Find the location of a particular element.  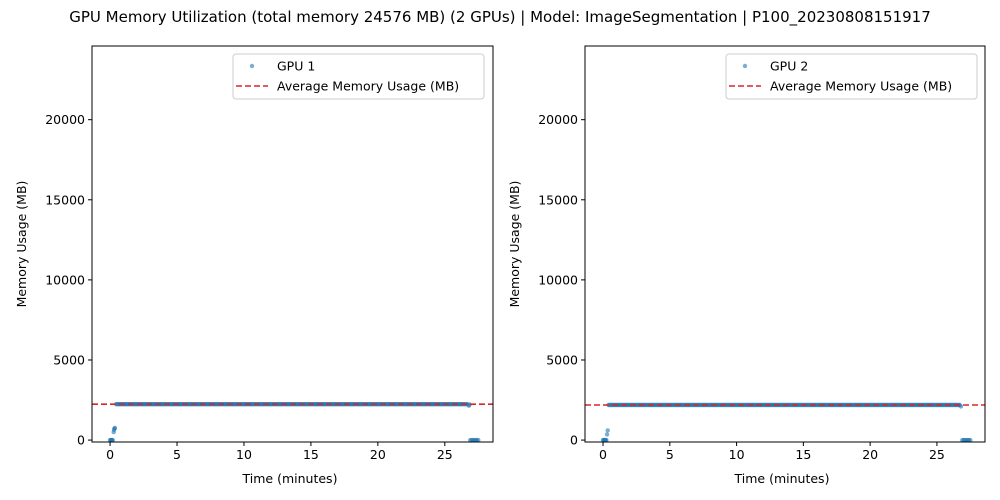

gpu2-xtick-label: 5 is located at coordinates (670, 454).